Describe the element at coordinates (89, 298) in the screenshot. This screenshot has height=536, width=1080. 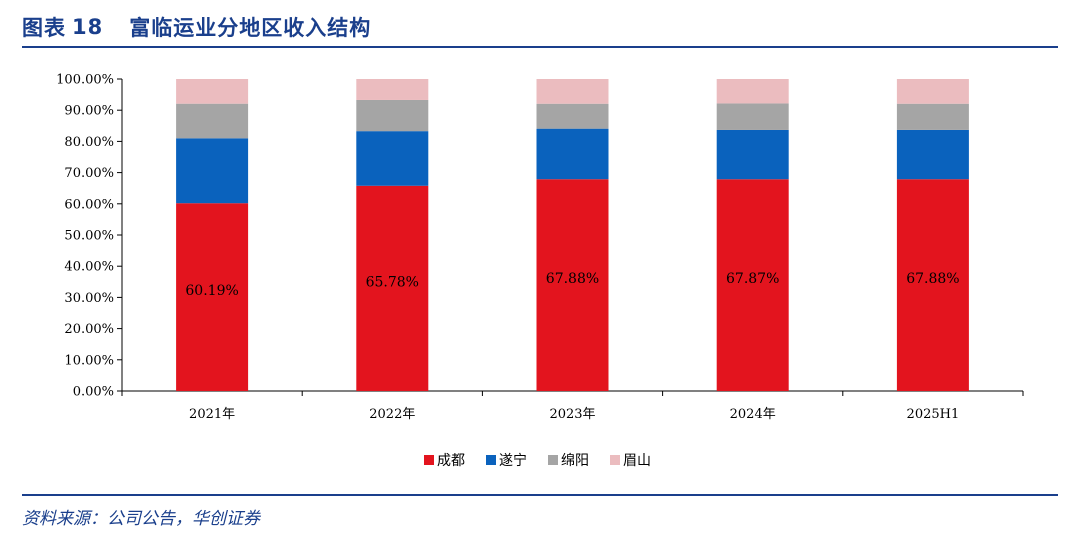
I see `y-tick-label: 30.00%` at that location.